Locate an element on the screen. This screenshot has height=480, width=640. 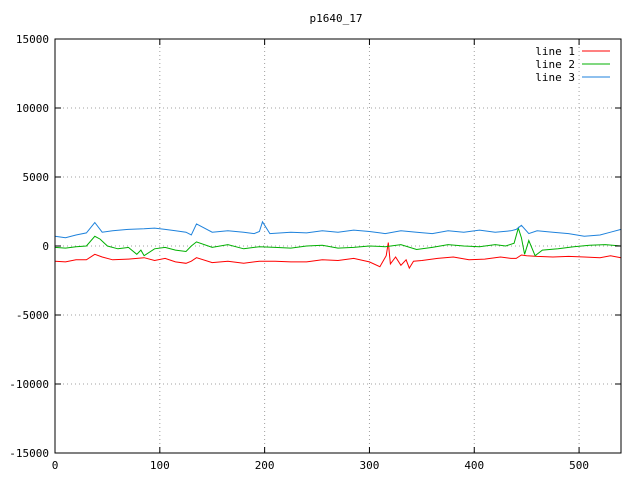
series-group is located at coordinates (338, 245).